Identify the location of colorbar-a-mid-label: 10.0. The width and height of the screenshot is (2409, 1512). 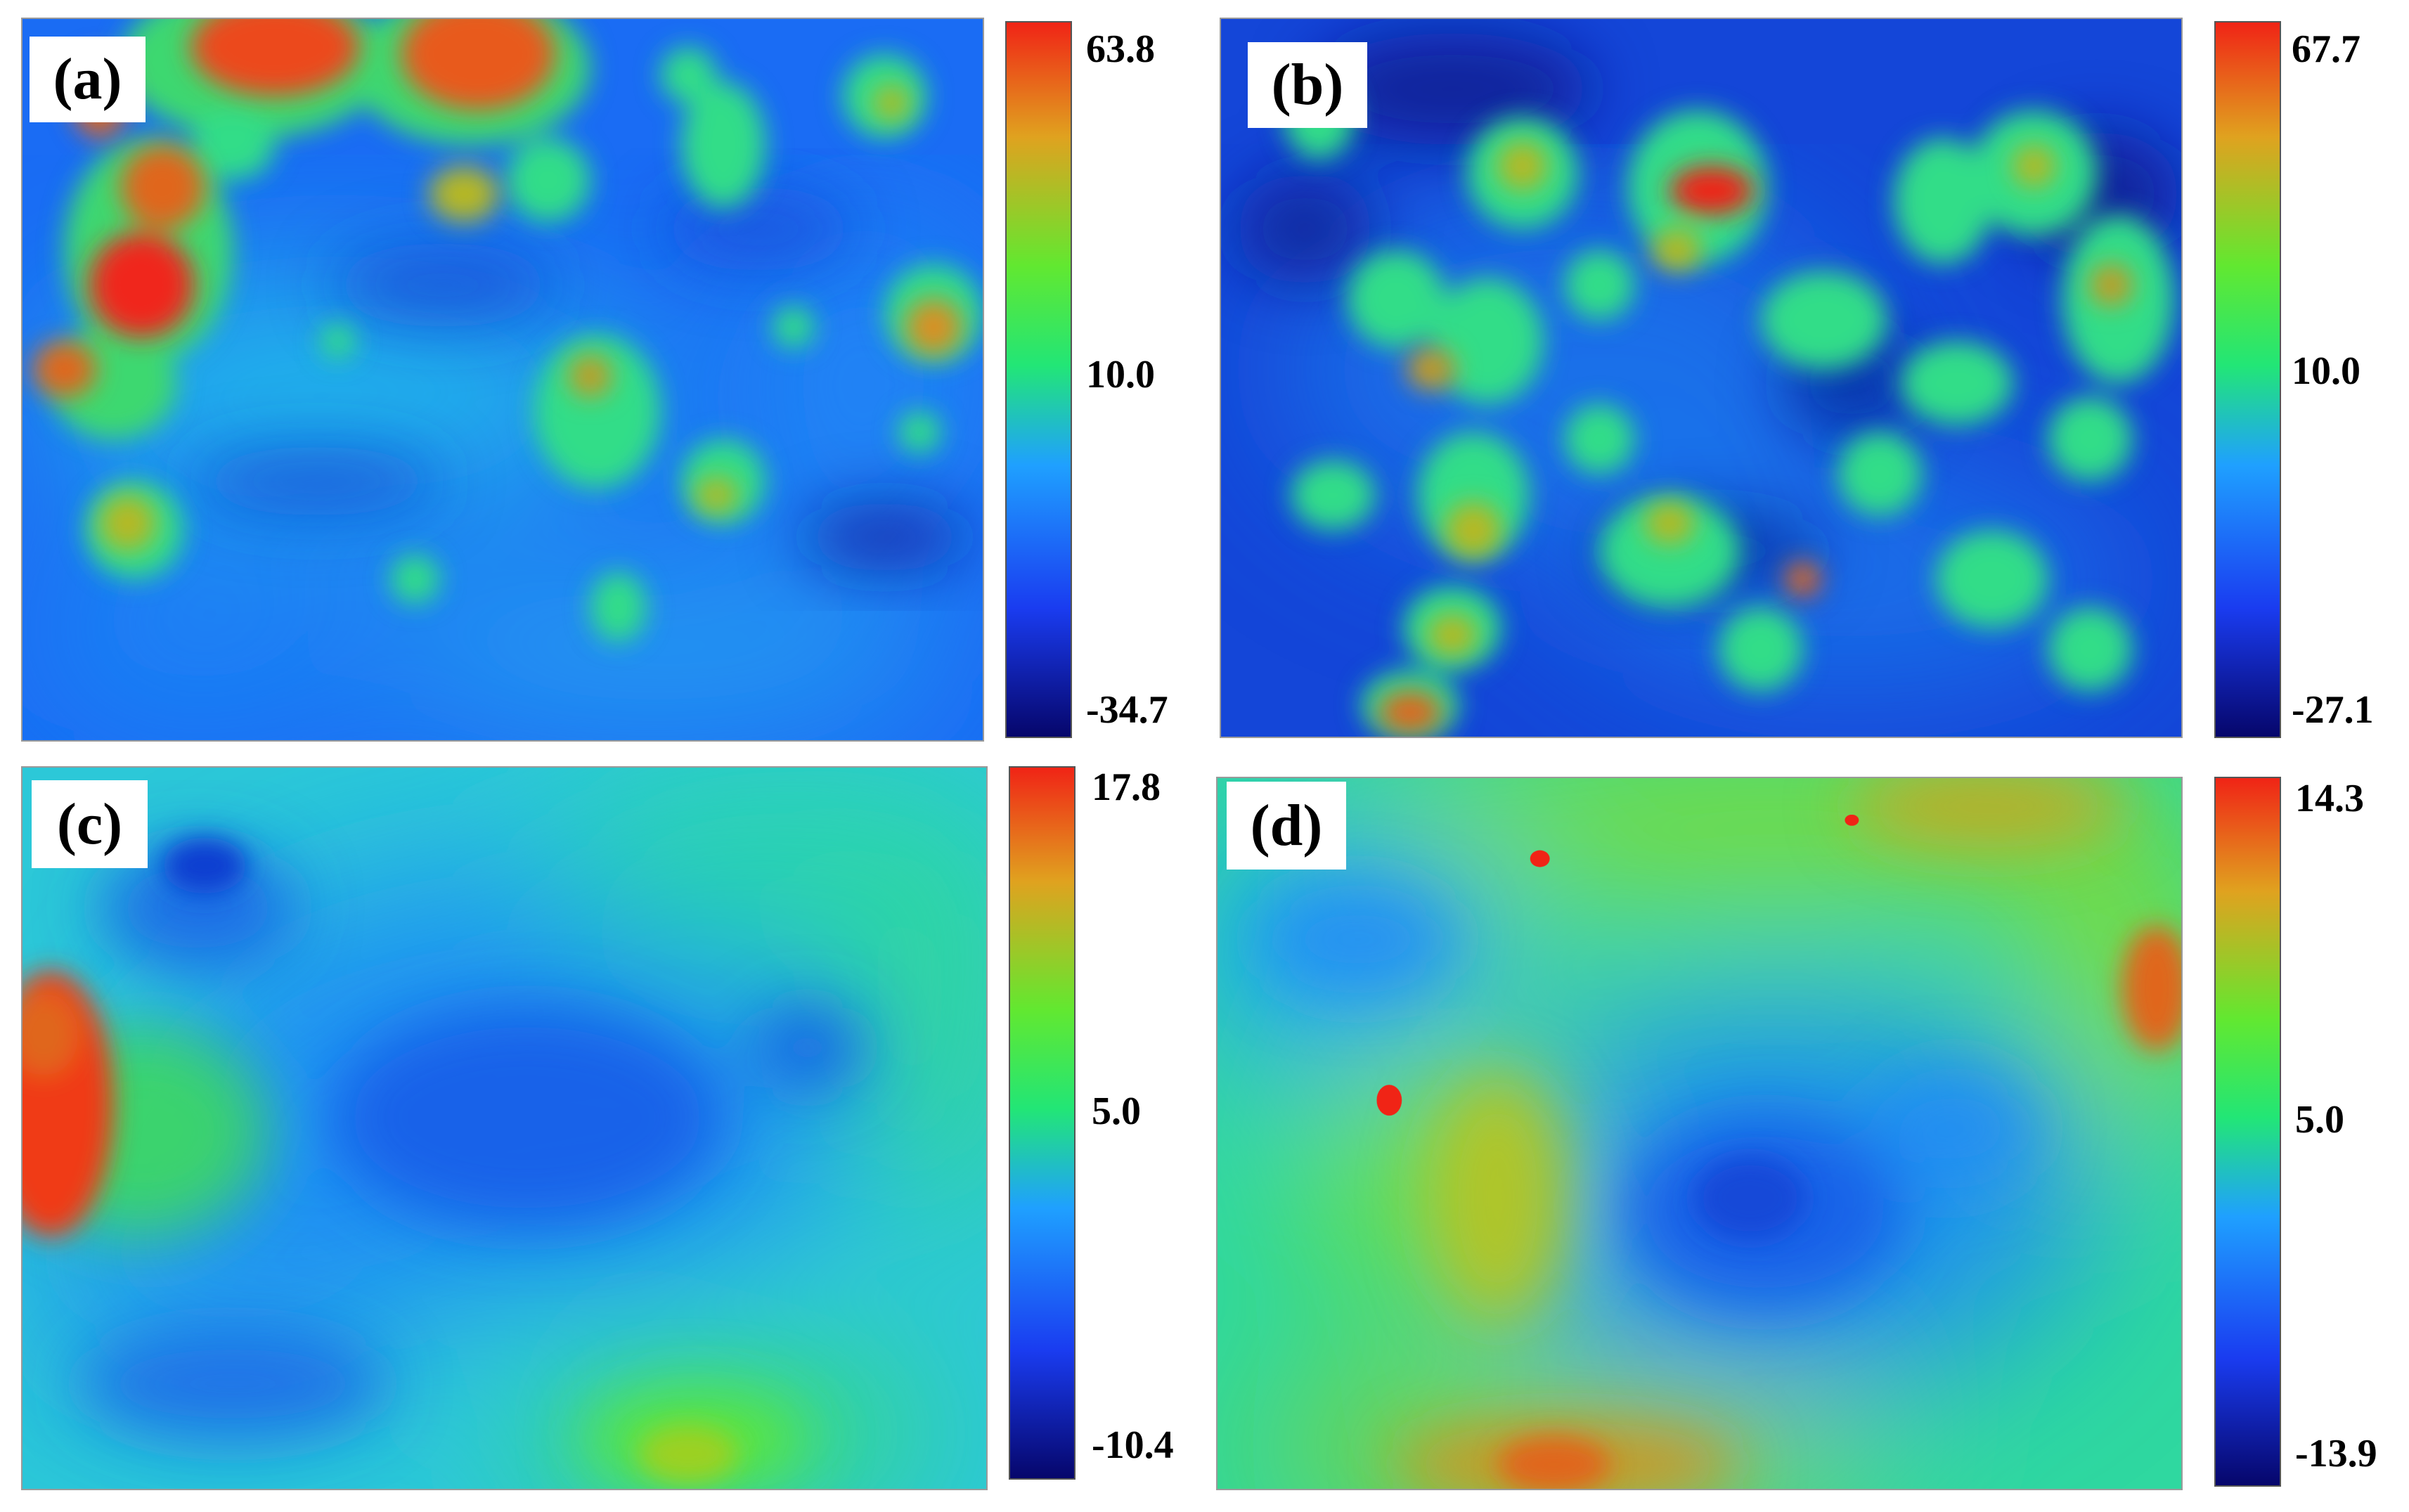
(1120, 374).